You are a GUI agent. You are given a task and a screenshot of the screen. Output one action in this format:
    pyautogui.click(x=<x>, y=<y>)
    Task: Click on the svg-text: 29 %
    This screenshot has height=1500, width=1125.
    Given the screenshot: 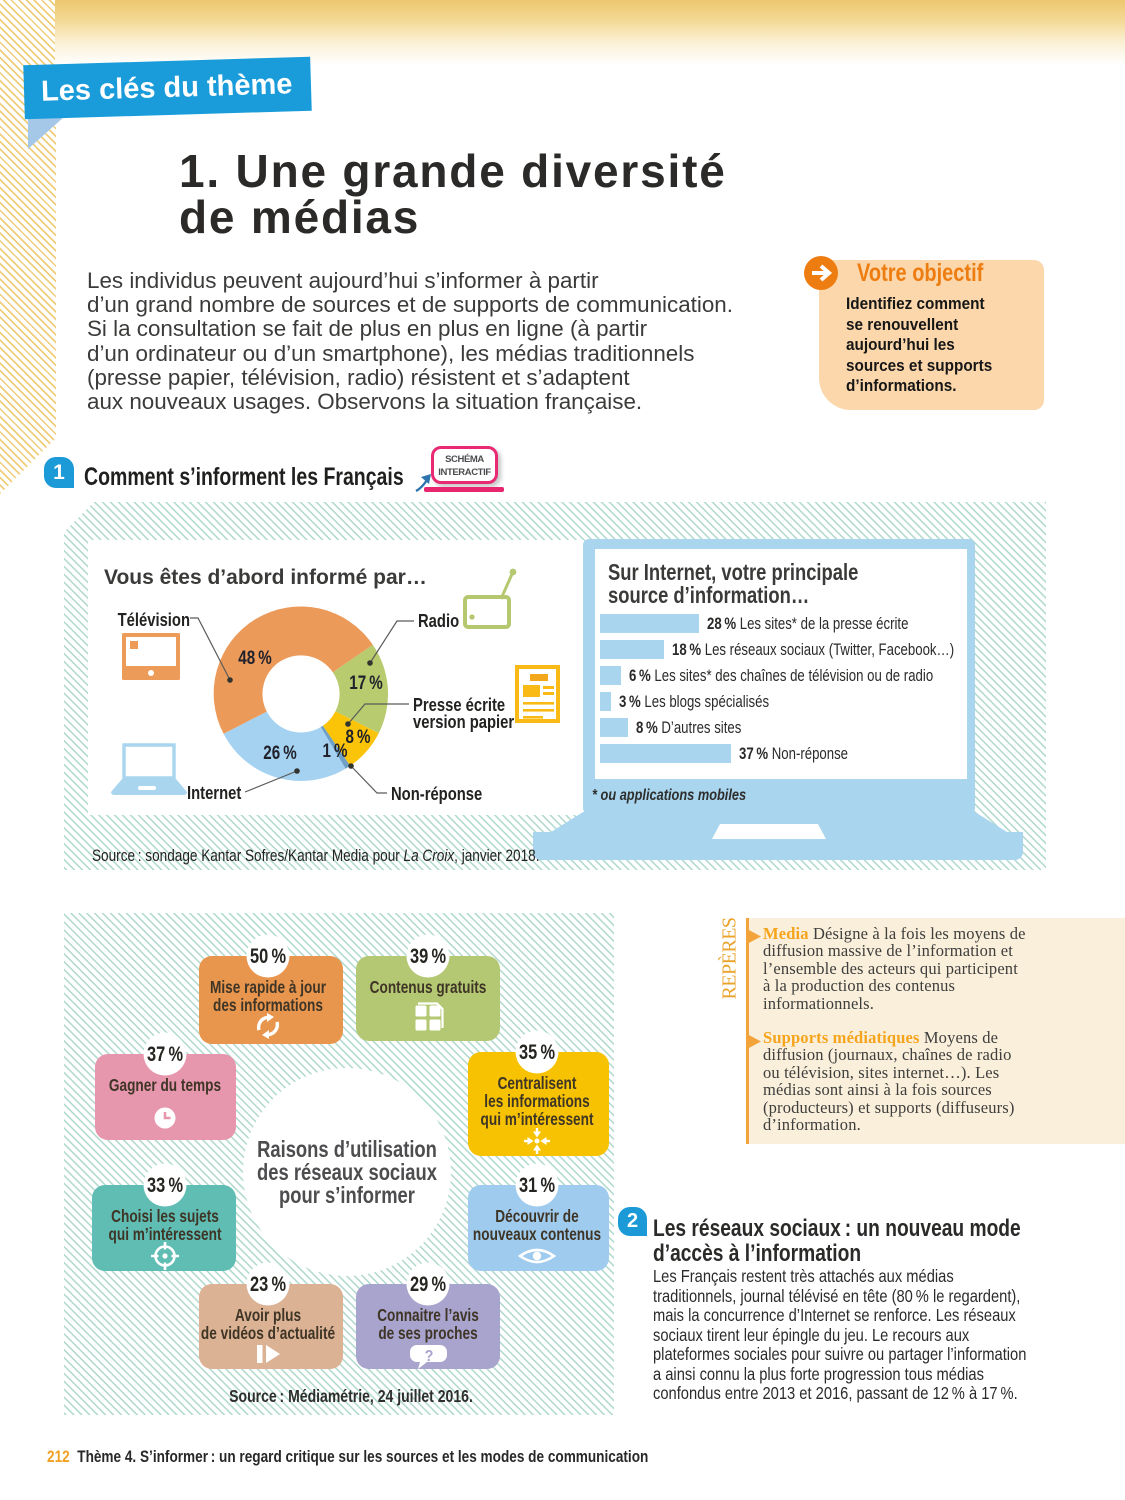 What is the action you would take?
    pyautogui.click(x=428, y=1283)
    